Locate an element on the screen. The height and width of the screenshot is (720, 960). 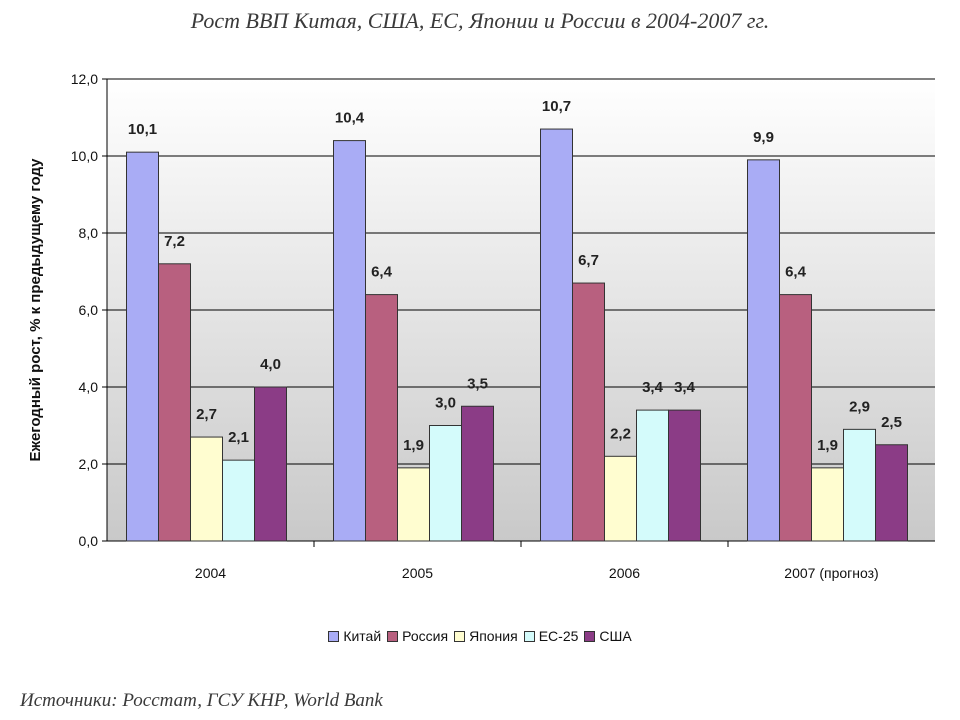
y-tick-label: 2,0 is located at coordinates (89, 464).